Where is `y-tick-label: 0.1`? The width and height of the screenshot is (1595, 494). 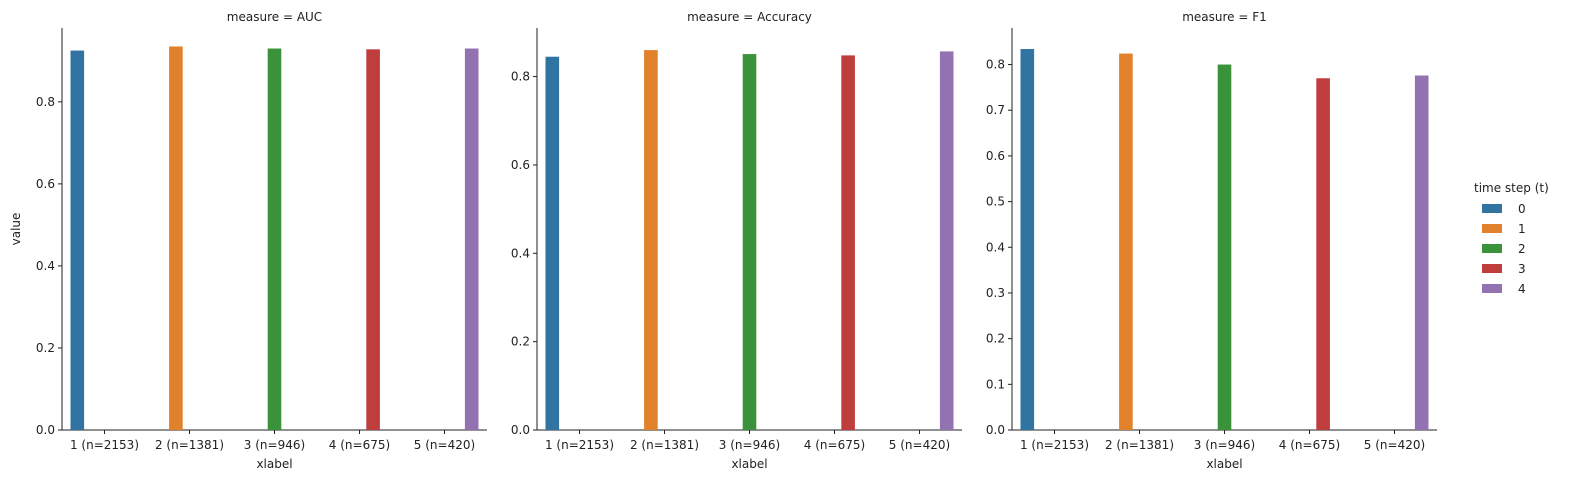
y-tick-label: 0.1 is located at coordinates (995, 384).